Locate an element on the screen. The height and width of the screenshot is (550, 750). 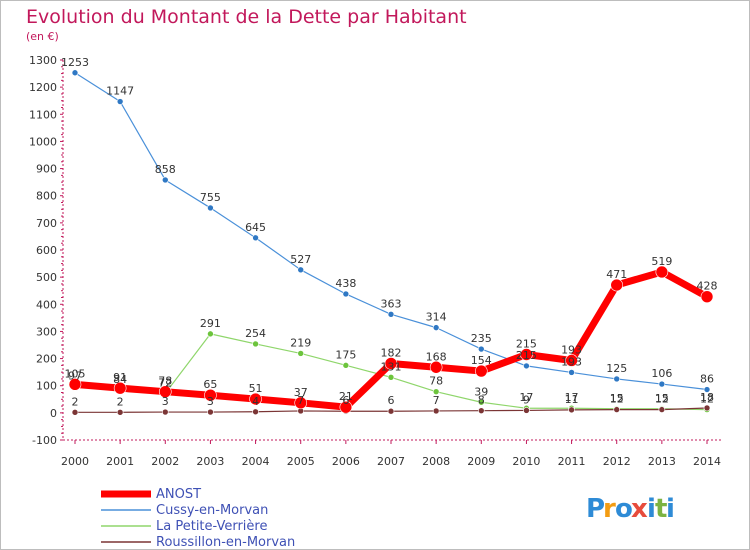
x-tick-label: 2000 is located at coordinates (75, 461).